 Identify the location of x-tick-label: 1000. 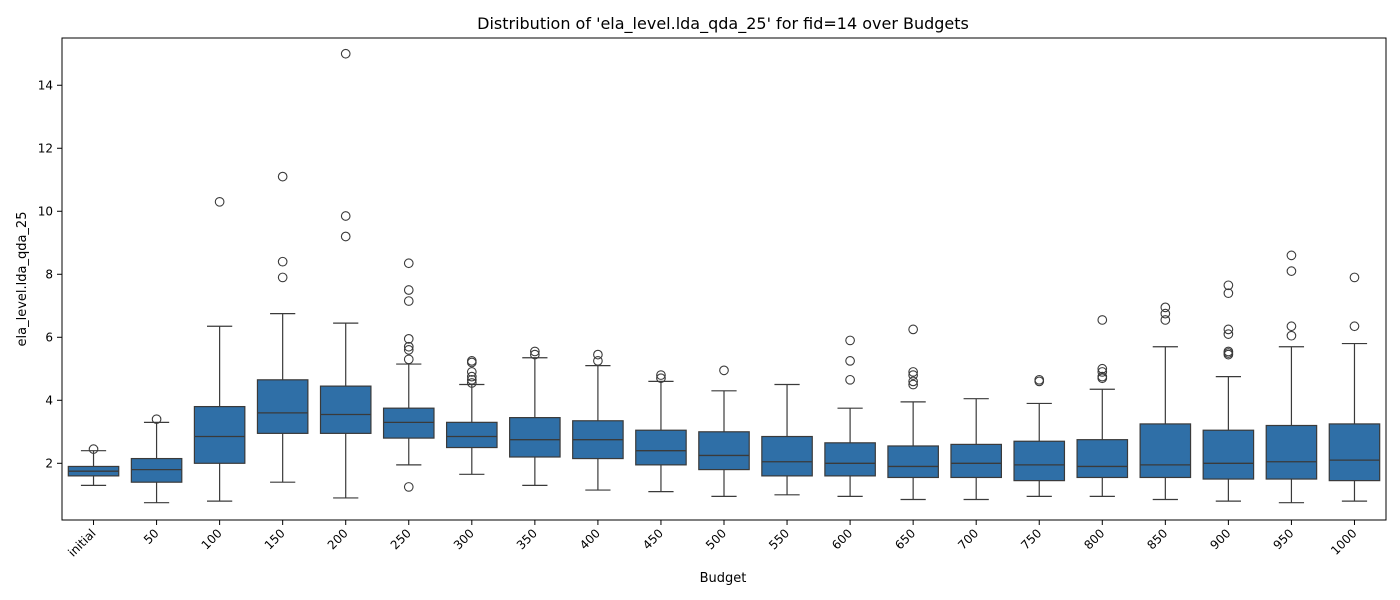
(1343, 541).